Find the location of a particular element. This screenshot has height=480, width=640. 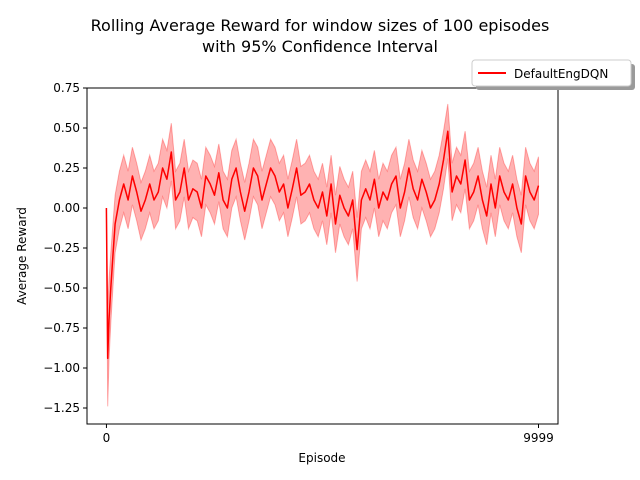

y-tick-label: −0.50 is located at coordinates (61, 288).